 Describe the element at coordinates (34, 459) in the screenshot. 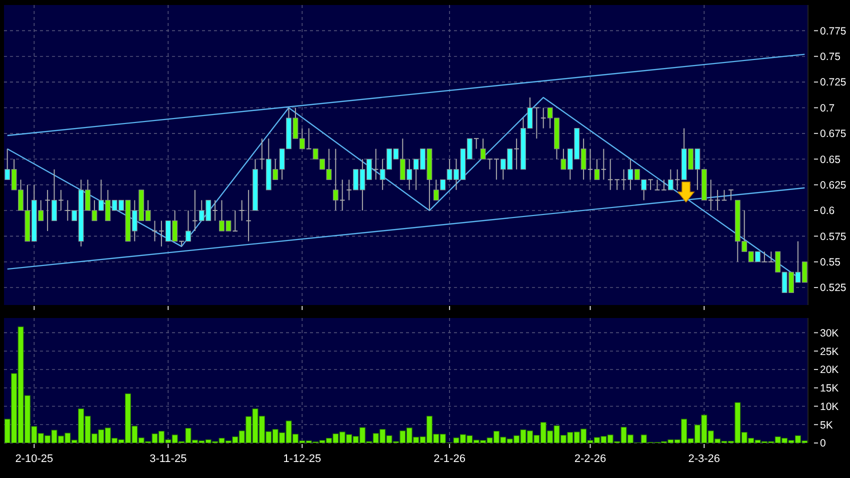

I see `x-tick-label: 2-10-25` at that location.